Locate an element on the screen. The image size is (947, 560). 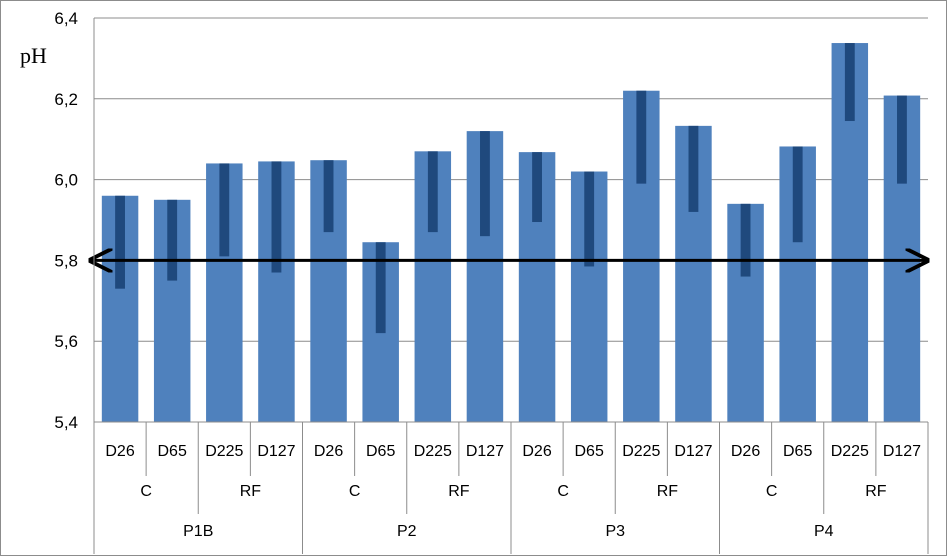
y-tick-label: 6,0 is located at coordinates (66, 180).